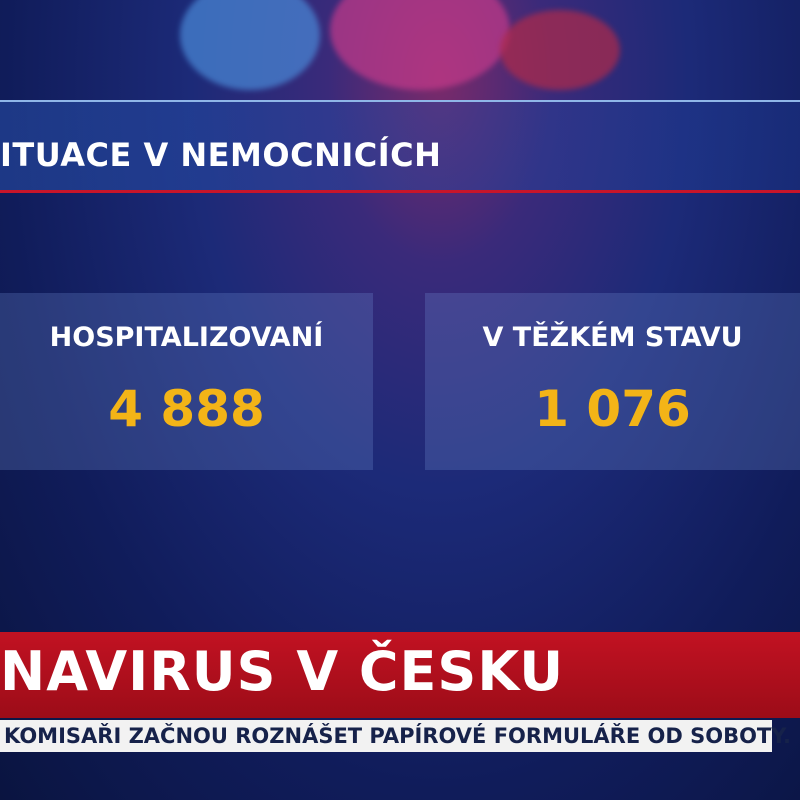 The height and width of the screenshot is (800, 800). Describe the element at coordinates (221, 155) in the screenshot. I see `section-title: ITUACE V NEMOCNICÍCH` at that location.